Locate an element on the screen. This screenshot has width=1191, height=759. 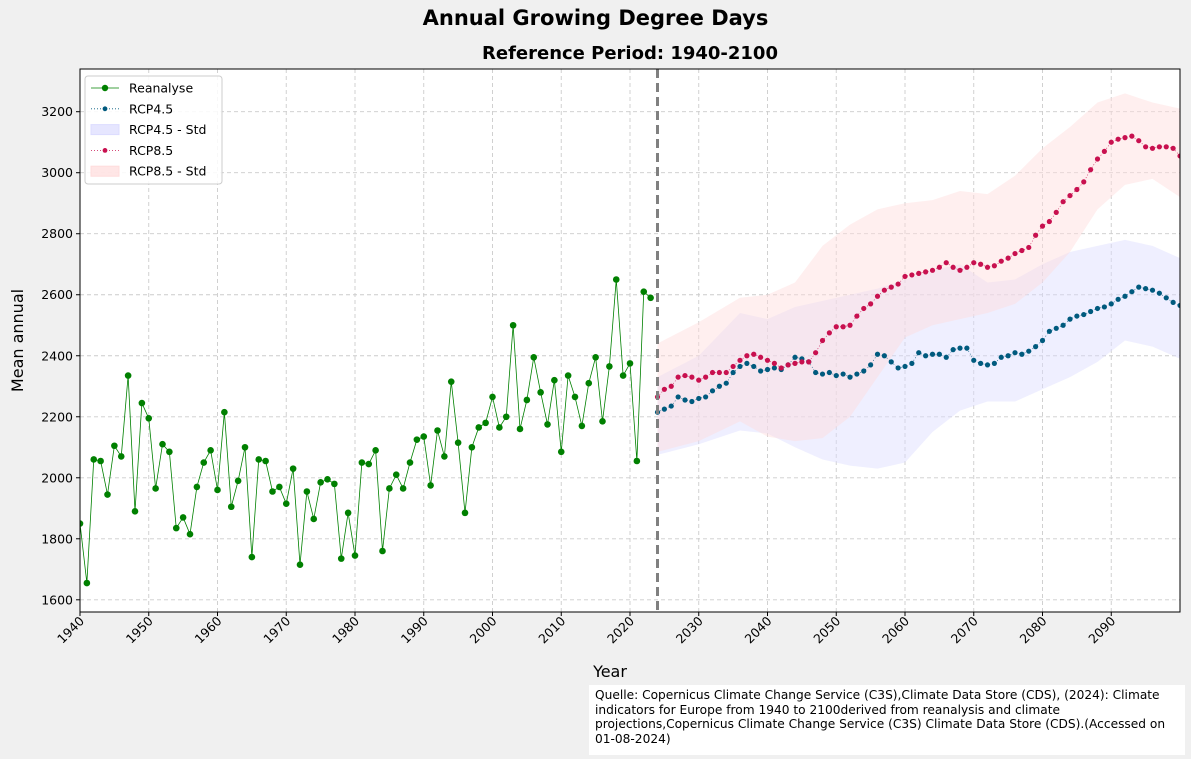
y-tick-label: 3000 is located at coordinates (57, 172).